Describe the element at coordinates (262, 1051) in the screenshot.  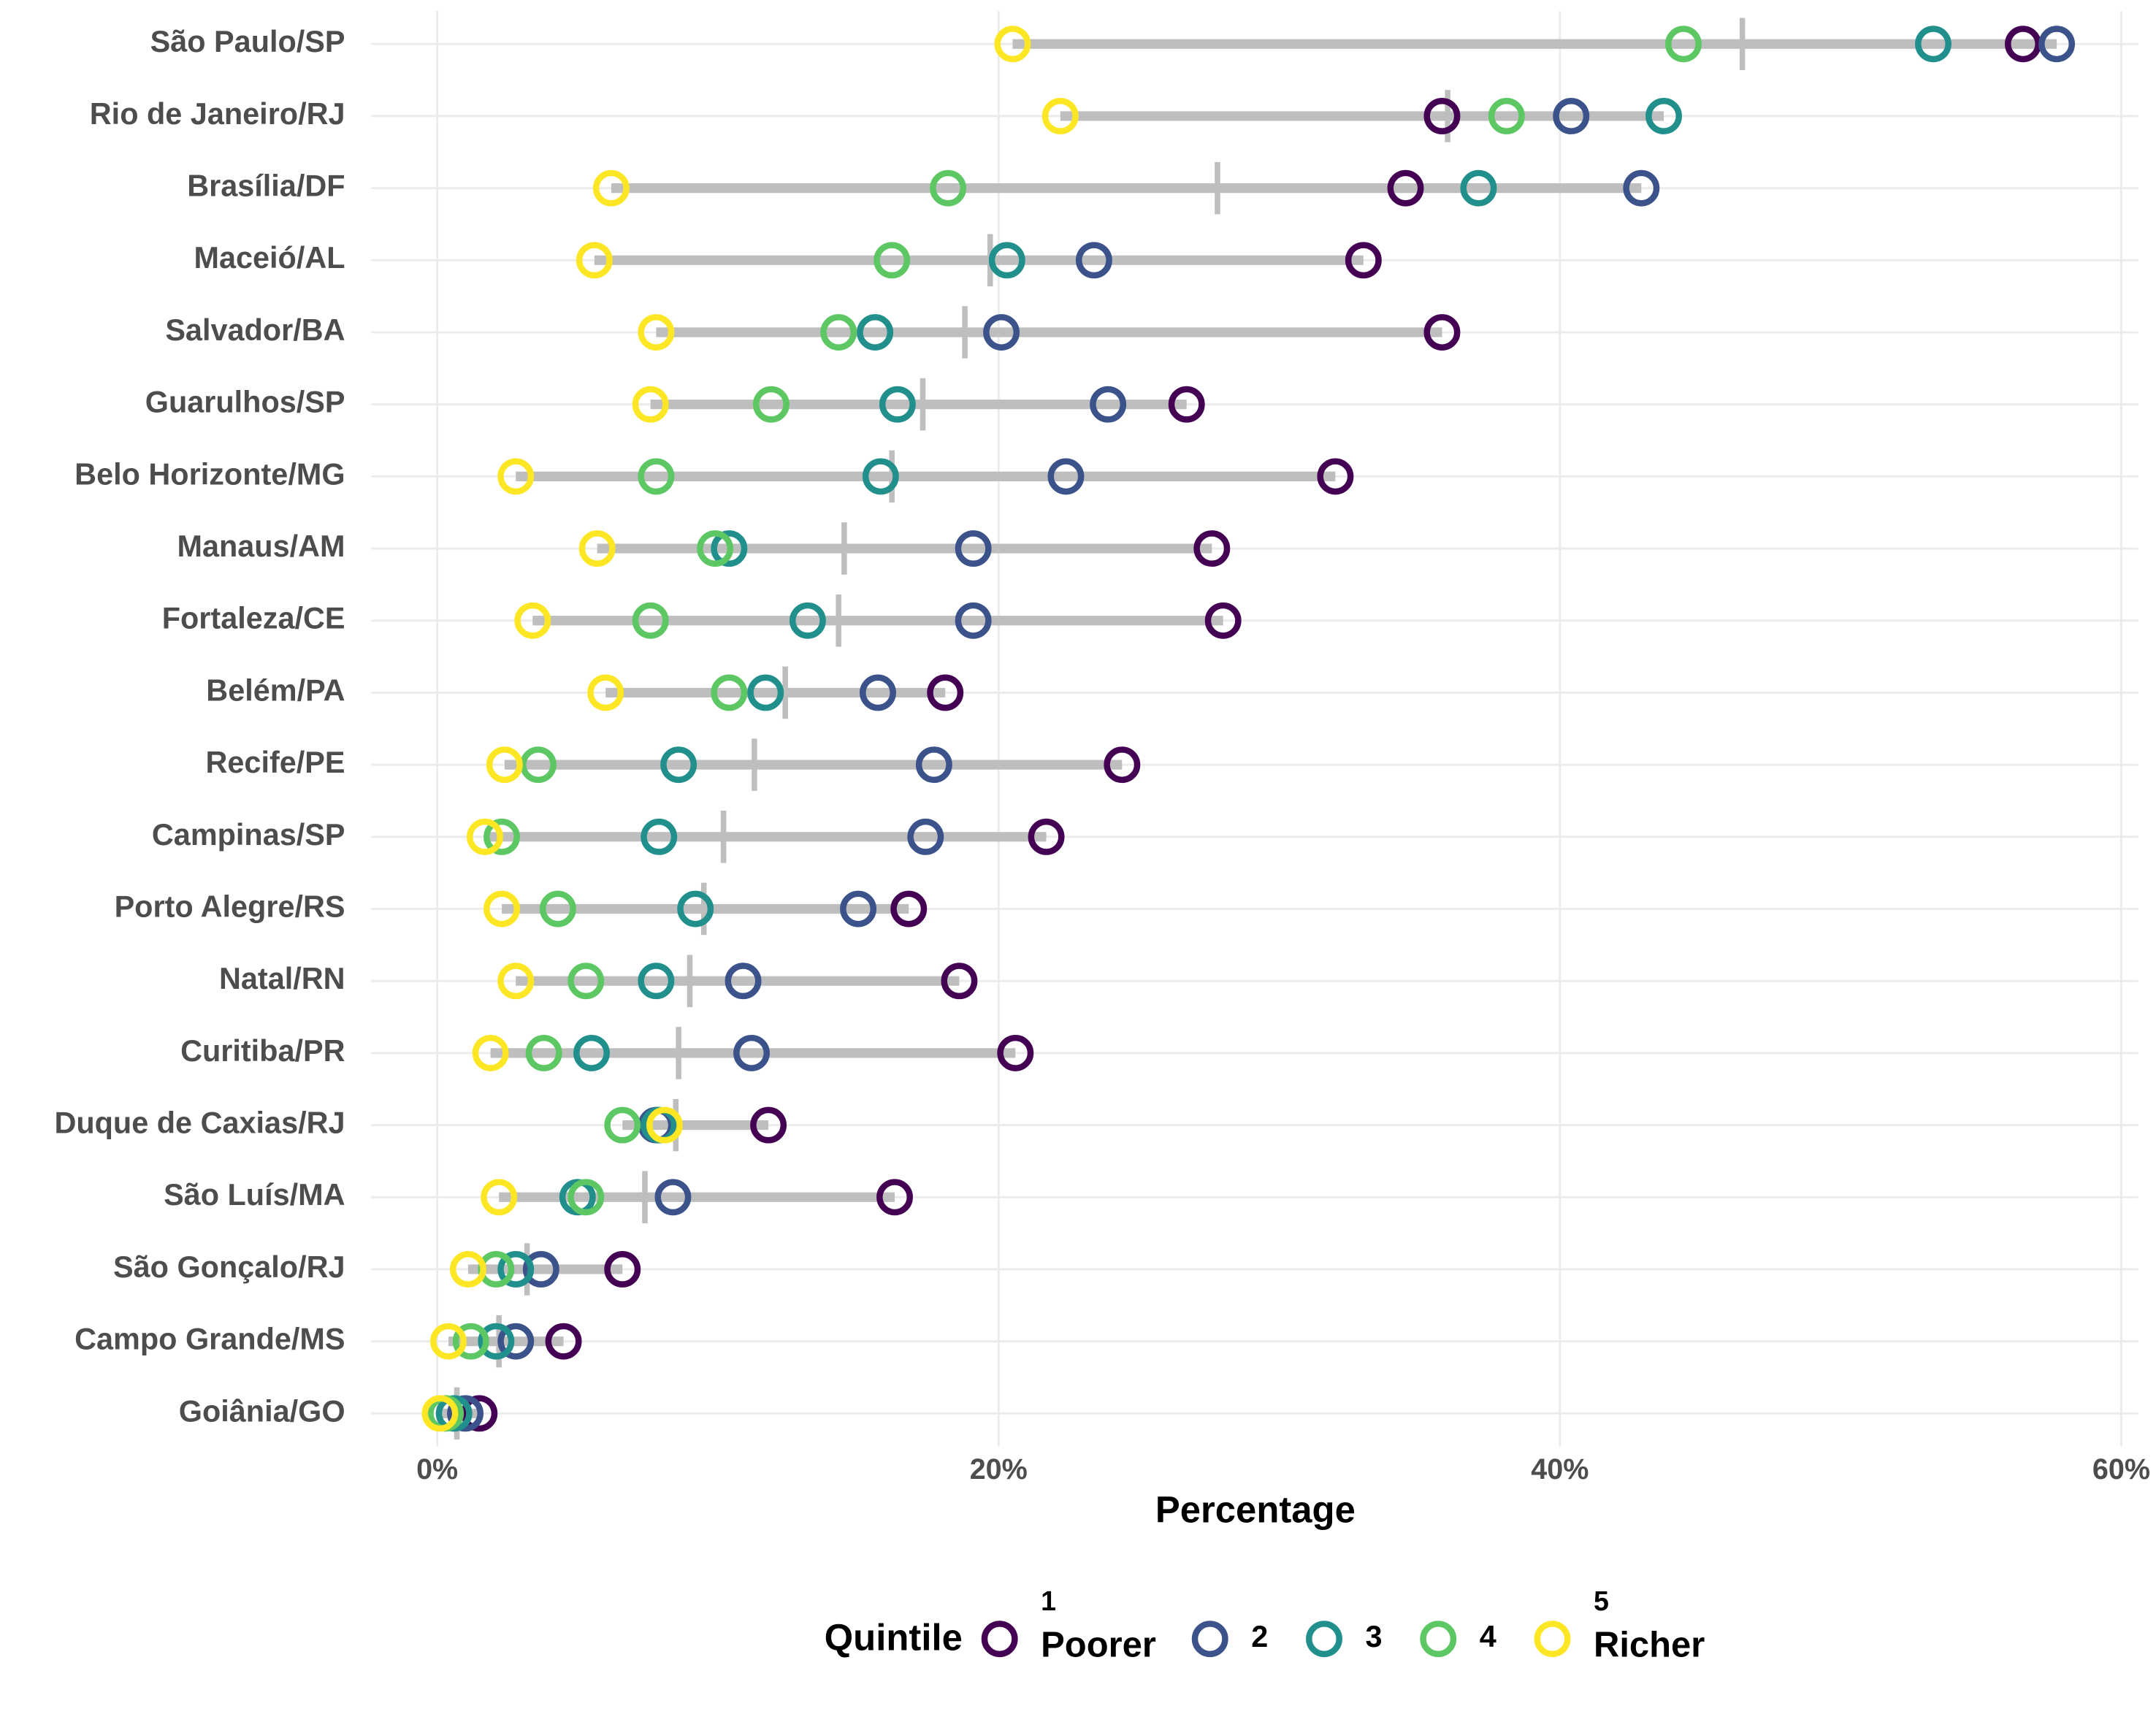
I see `y-tick-label: Curitiba/PR` at that location.